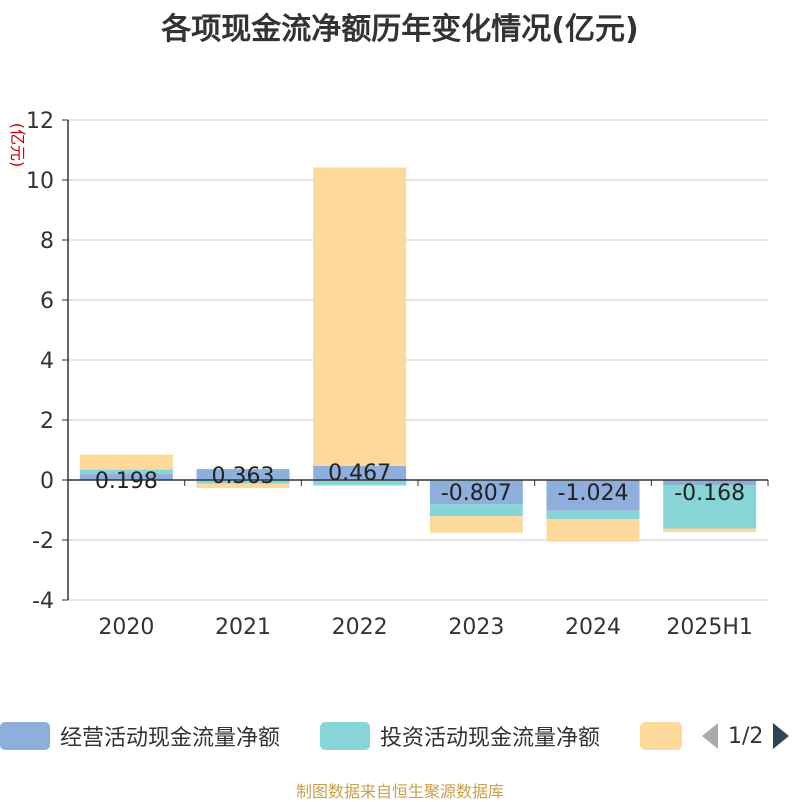 This screenshot has height=802, width=800. I want to click on bar-series0-2022, so click(360, 472).